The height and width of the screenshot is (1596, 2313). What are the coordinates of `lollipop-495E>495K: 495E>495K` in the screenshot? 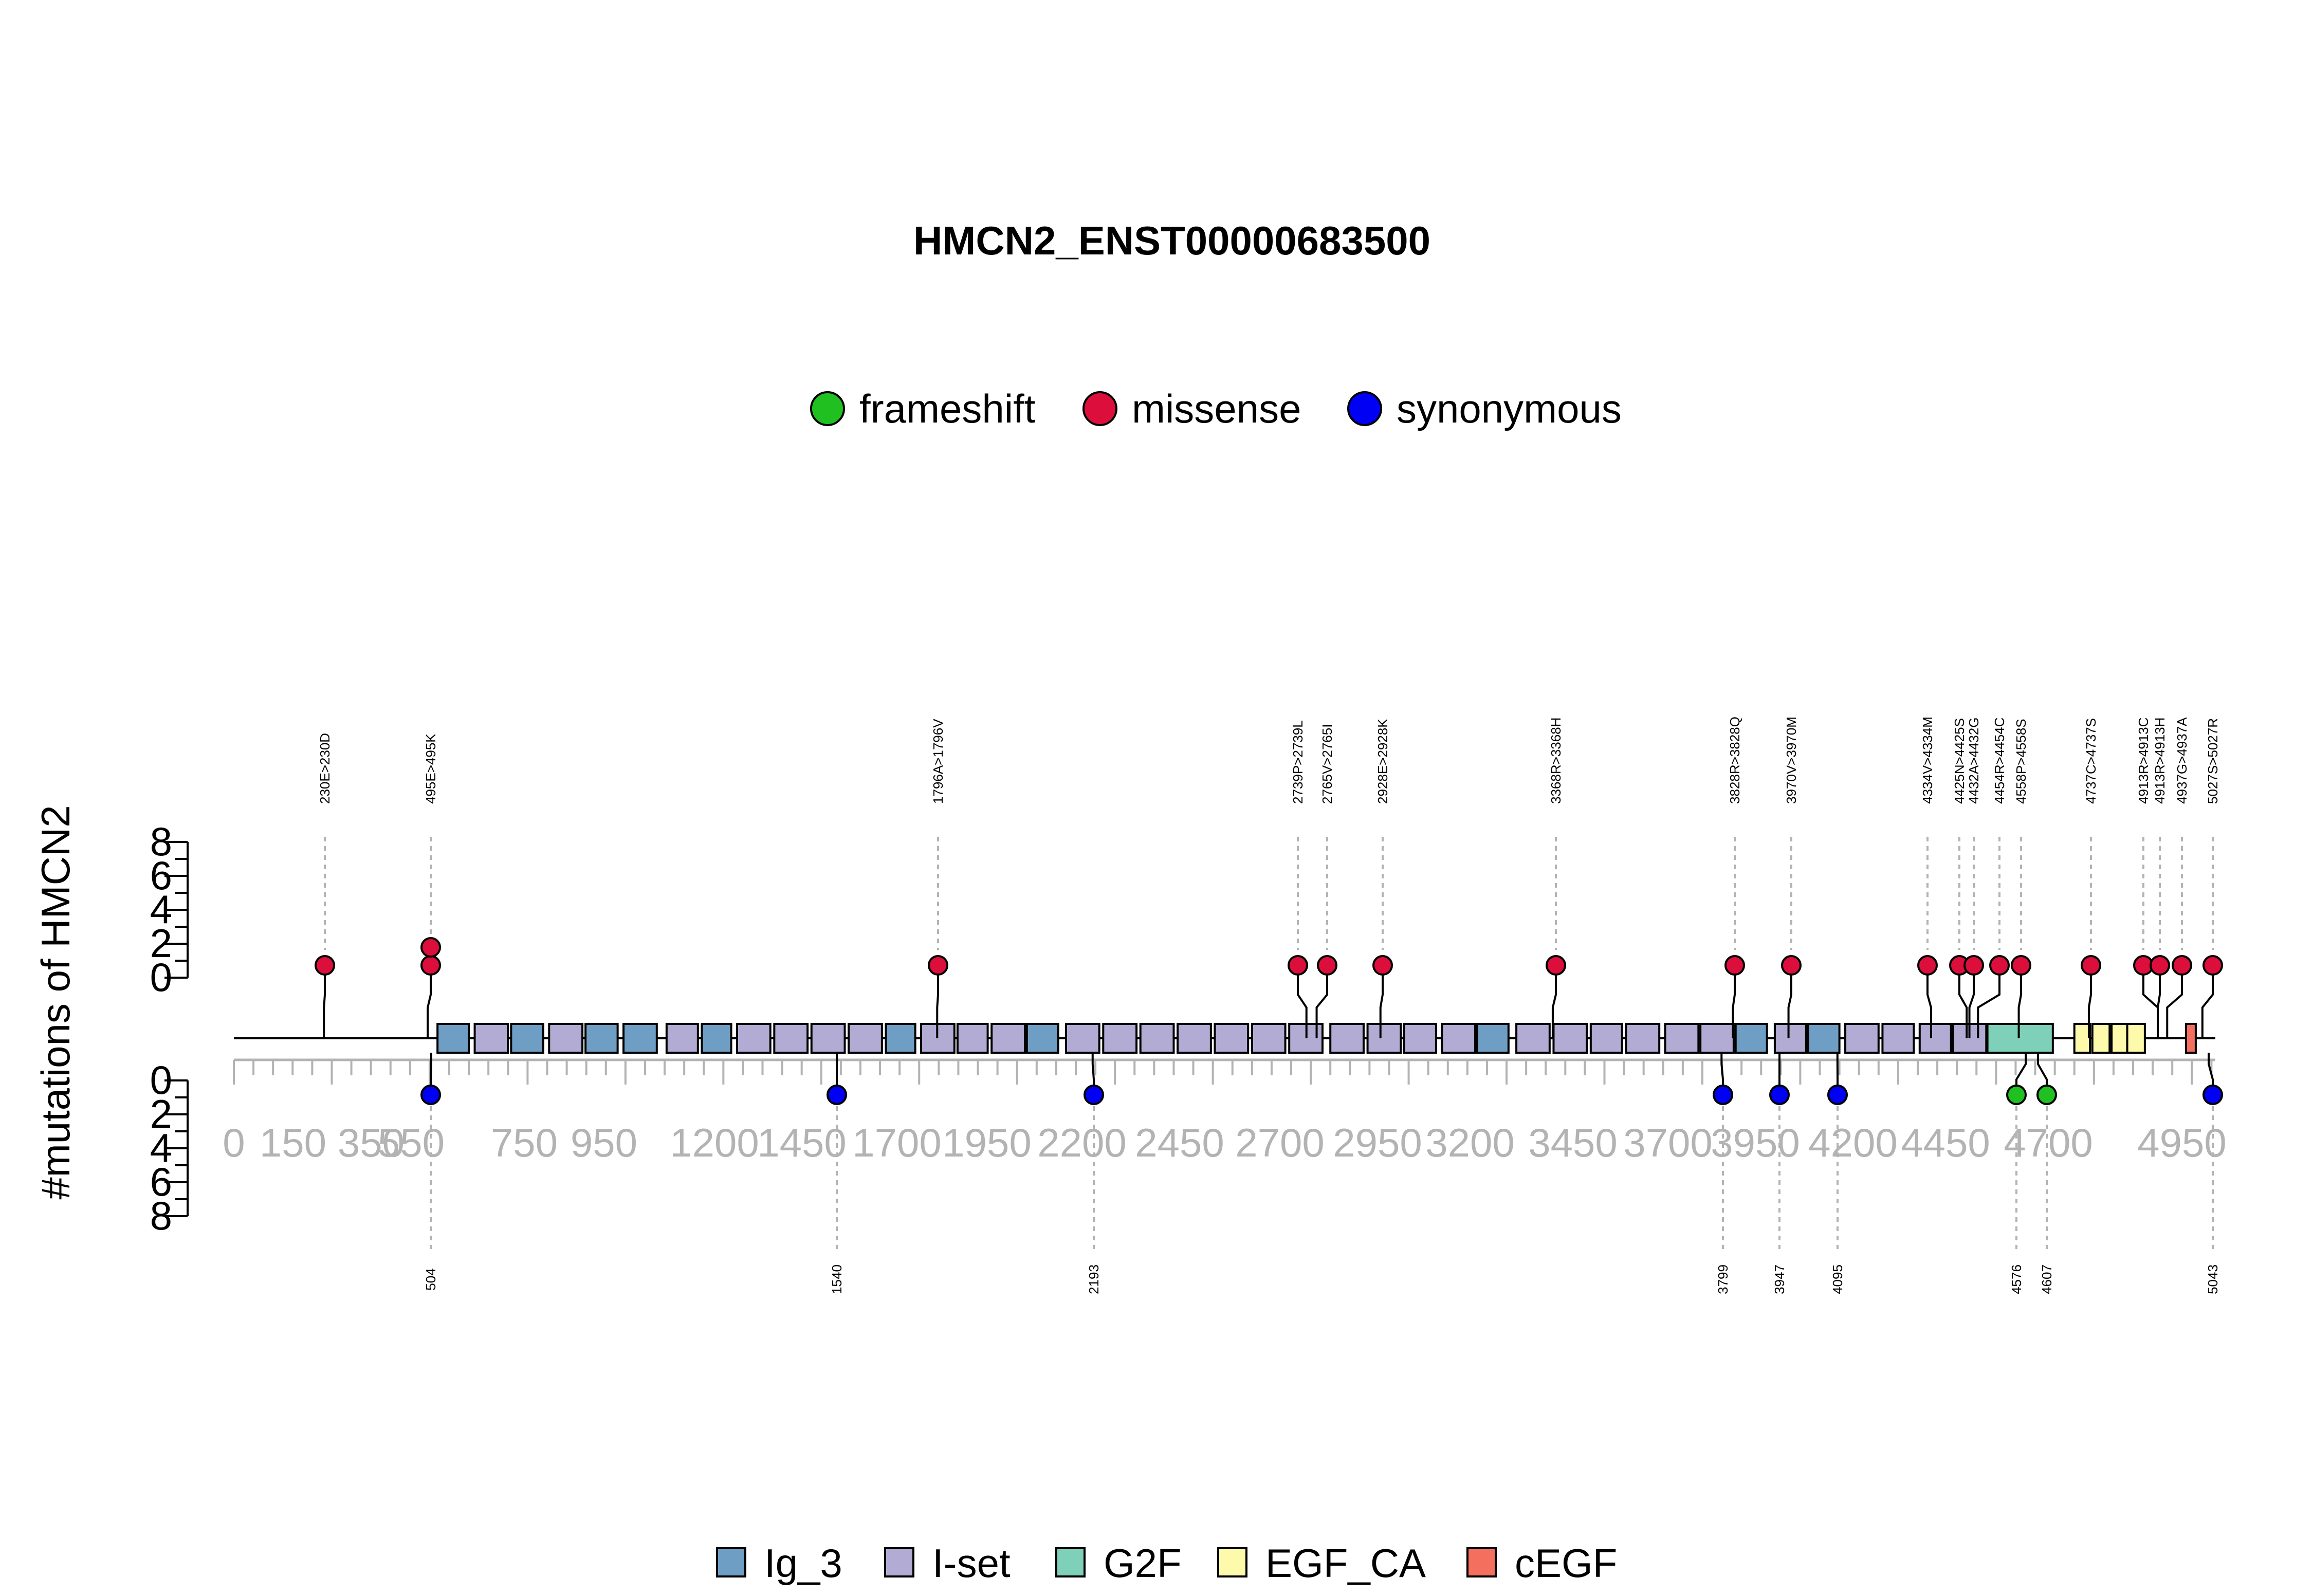 It's located at (431, 886).